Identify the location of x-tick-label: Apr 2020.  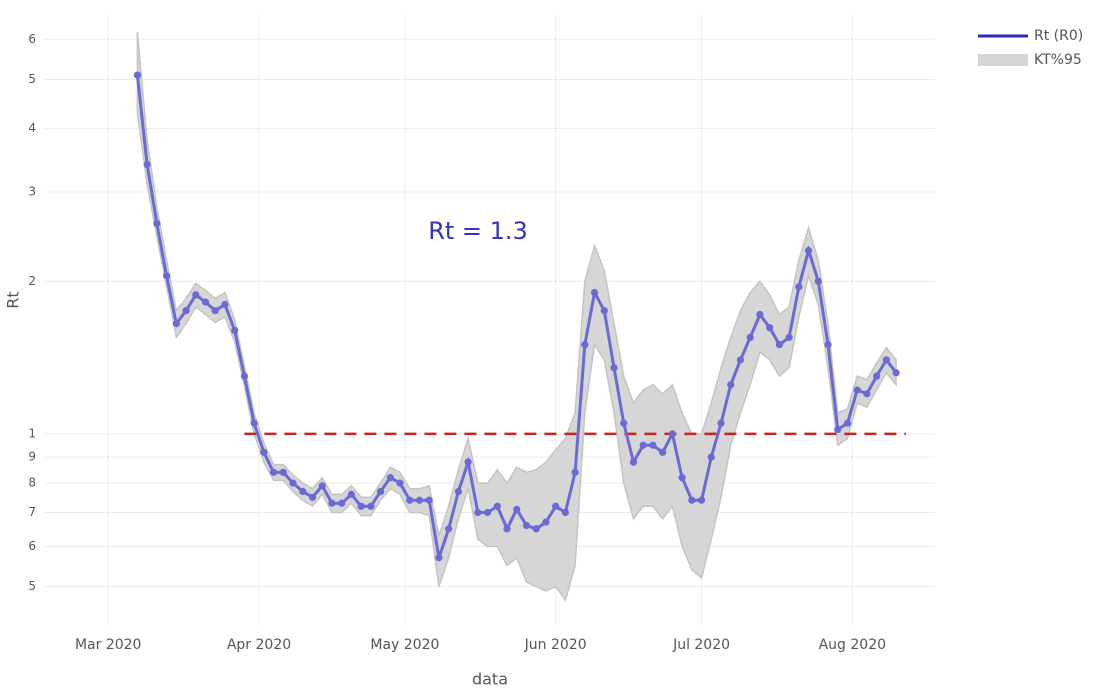
(259, 645).